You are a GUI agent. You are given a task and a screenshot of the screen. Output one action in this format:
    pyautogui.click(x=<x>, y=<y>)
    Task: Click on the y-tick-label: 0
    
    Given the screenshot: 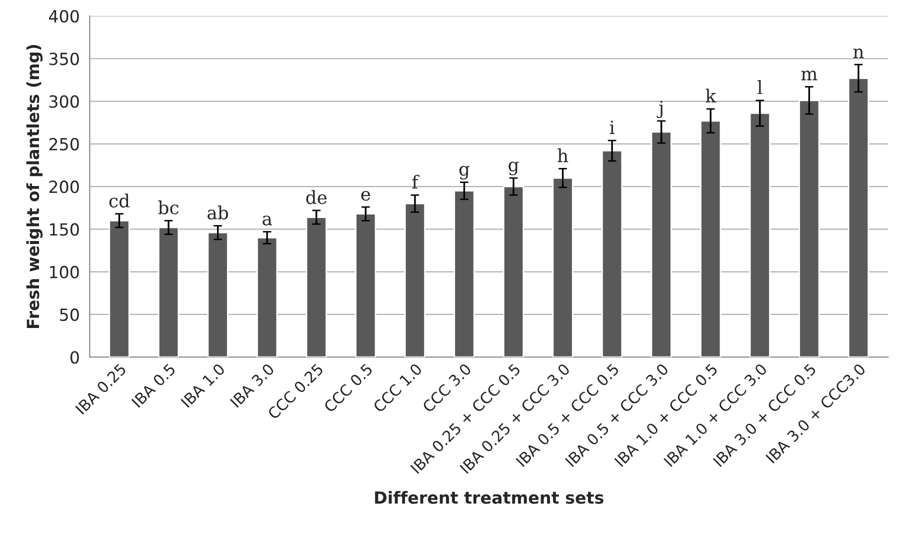 What is the action you would take?
    pyautogui.click(x=74, y=357)
    